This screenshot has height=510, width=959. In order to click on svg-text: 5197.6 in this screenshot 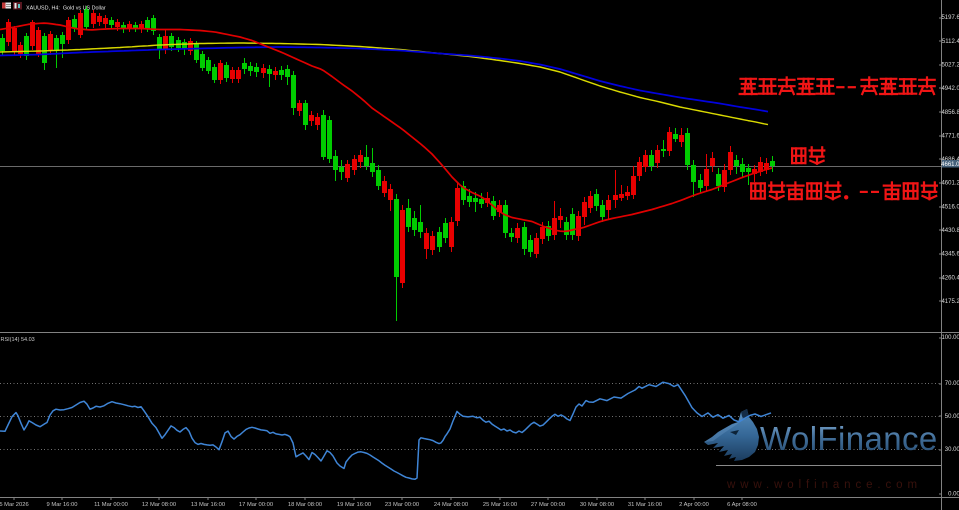, I will do `click(950, 18)`.